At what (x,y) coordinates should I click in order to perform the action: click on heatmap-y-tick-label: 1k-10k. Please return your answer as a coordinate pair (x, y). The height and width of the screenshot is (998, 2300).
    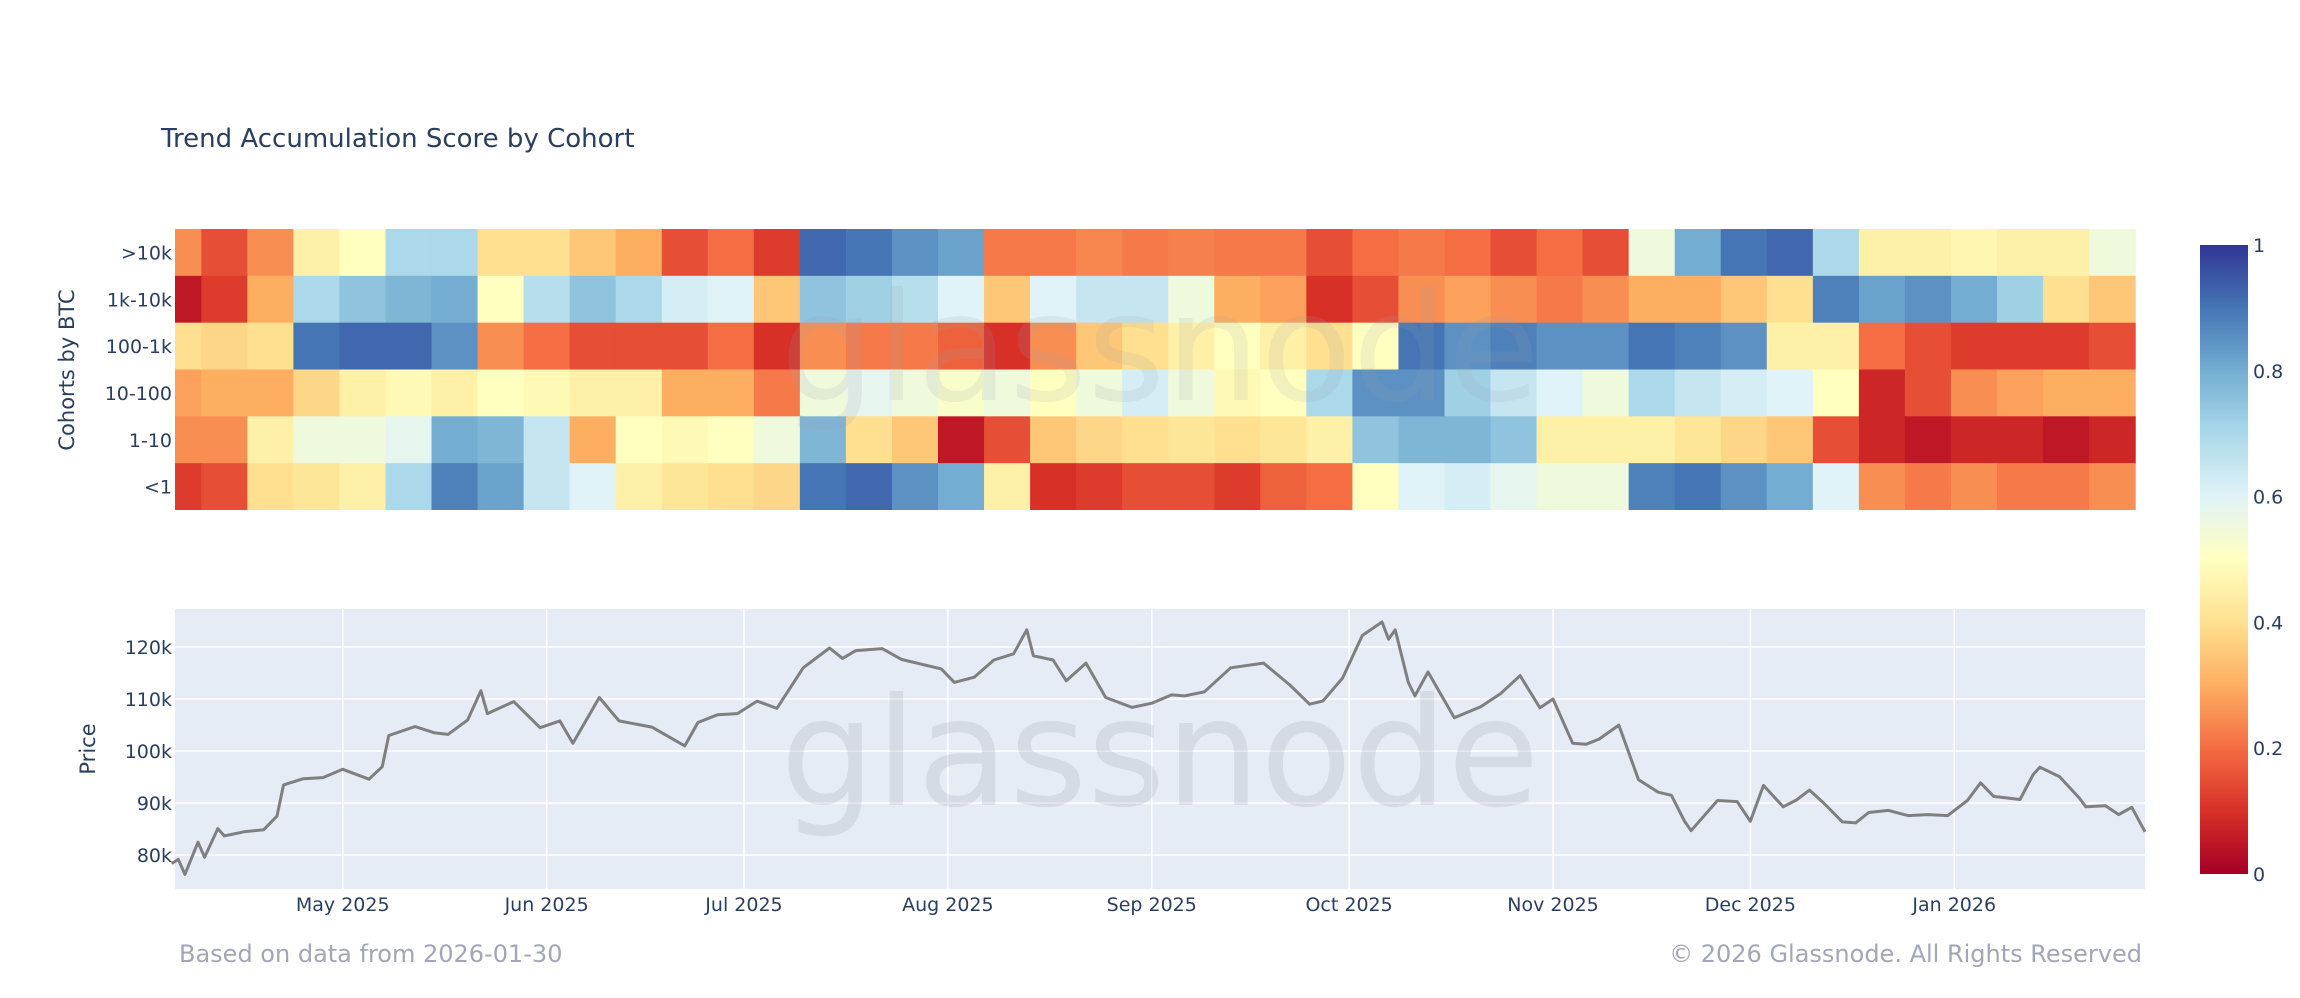
    Looking at the image, I should click on (139, 300).